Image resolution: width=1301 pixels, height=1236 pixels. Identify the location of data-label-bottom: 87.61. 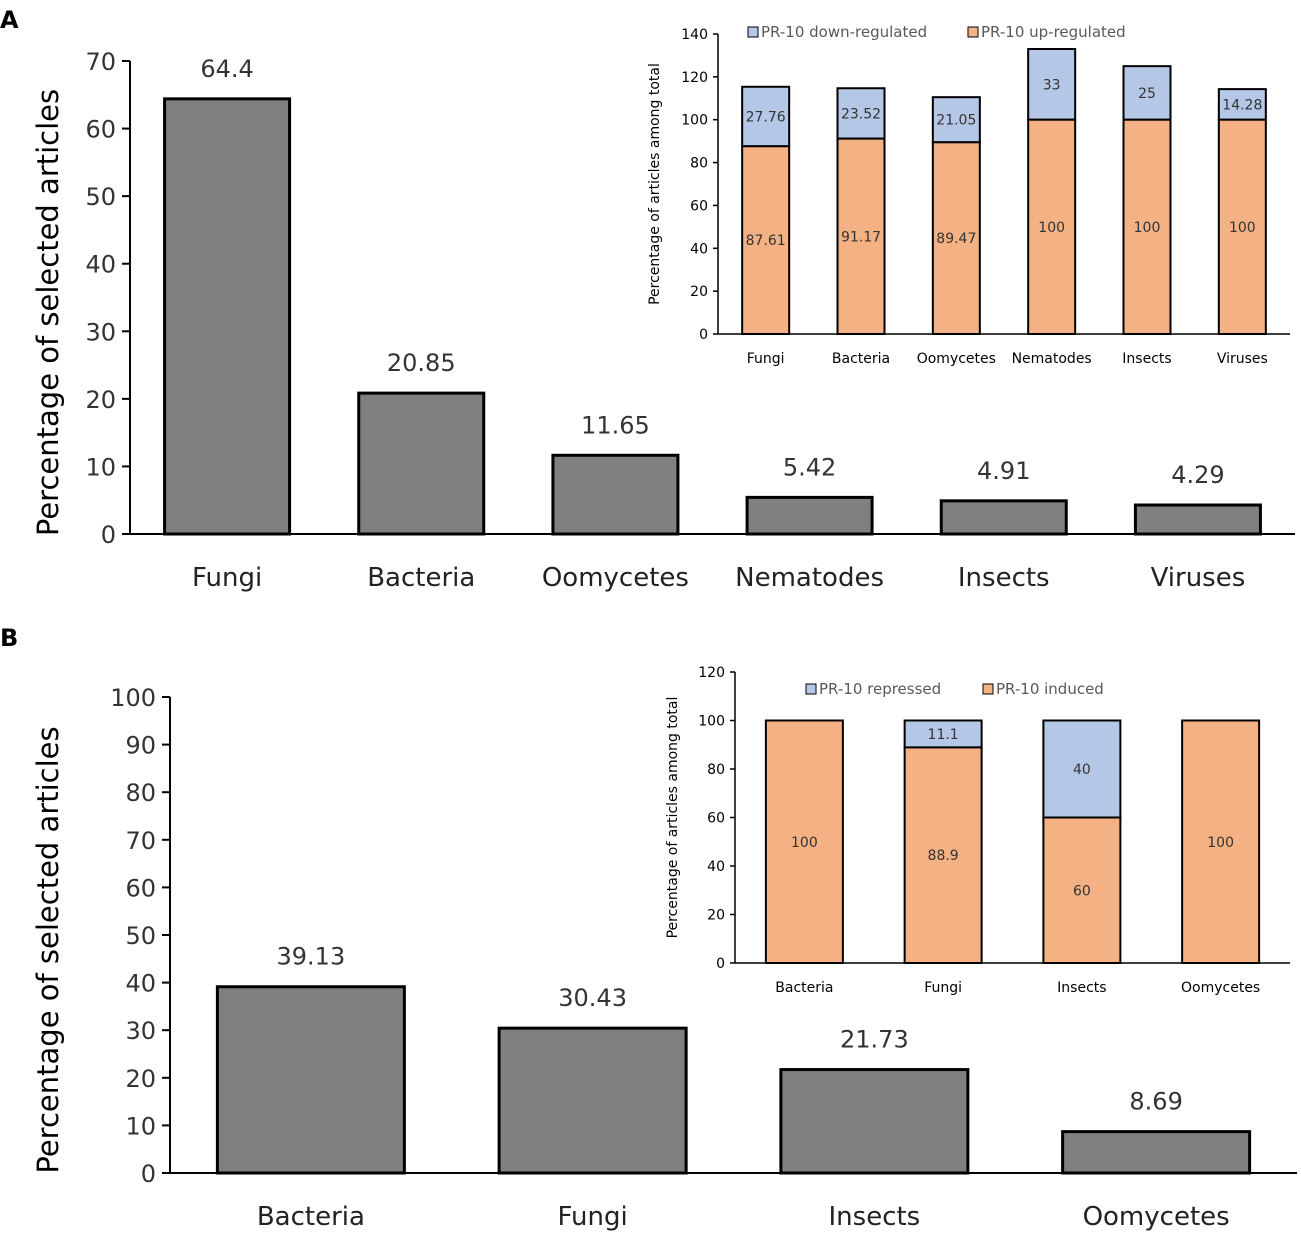
(766, 241).